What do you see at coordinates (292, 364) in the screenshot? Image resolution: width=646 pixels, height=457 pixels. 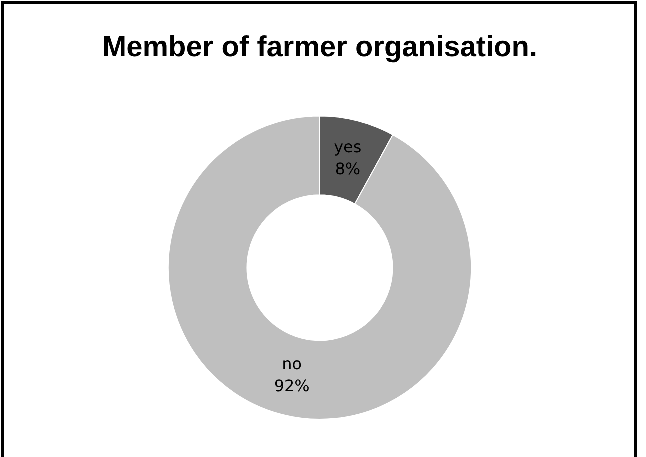 I see `slice-label: no` at bounding box center [292, 364].